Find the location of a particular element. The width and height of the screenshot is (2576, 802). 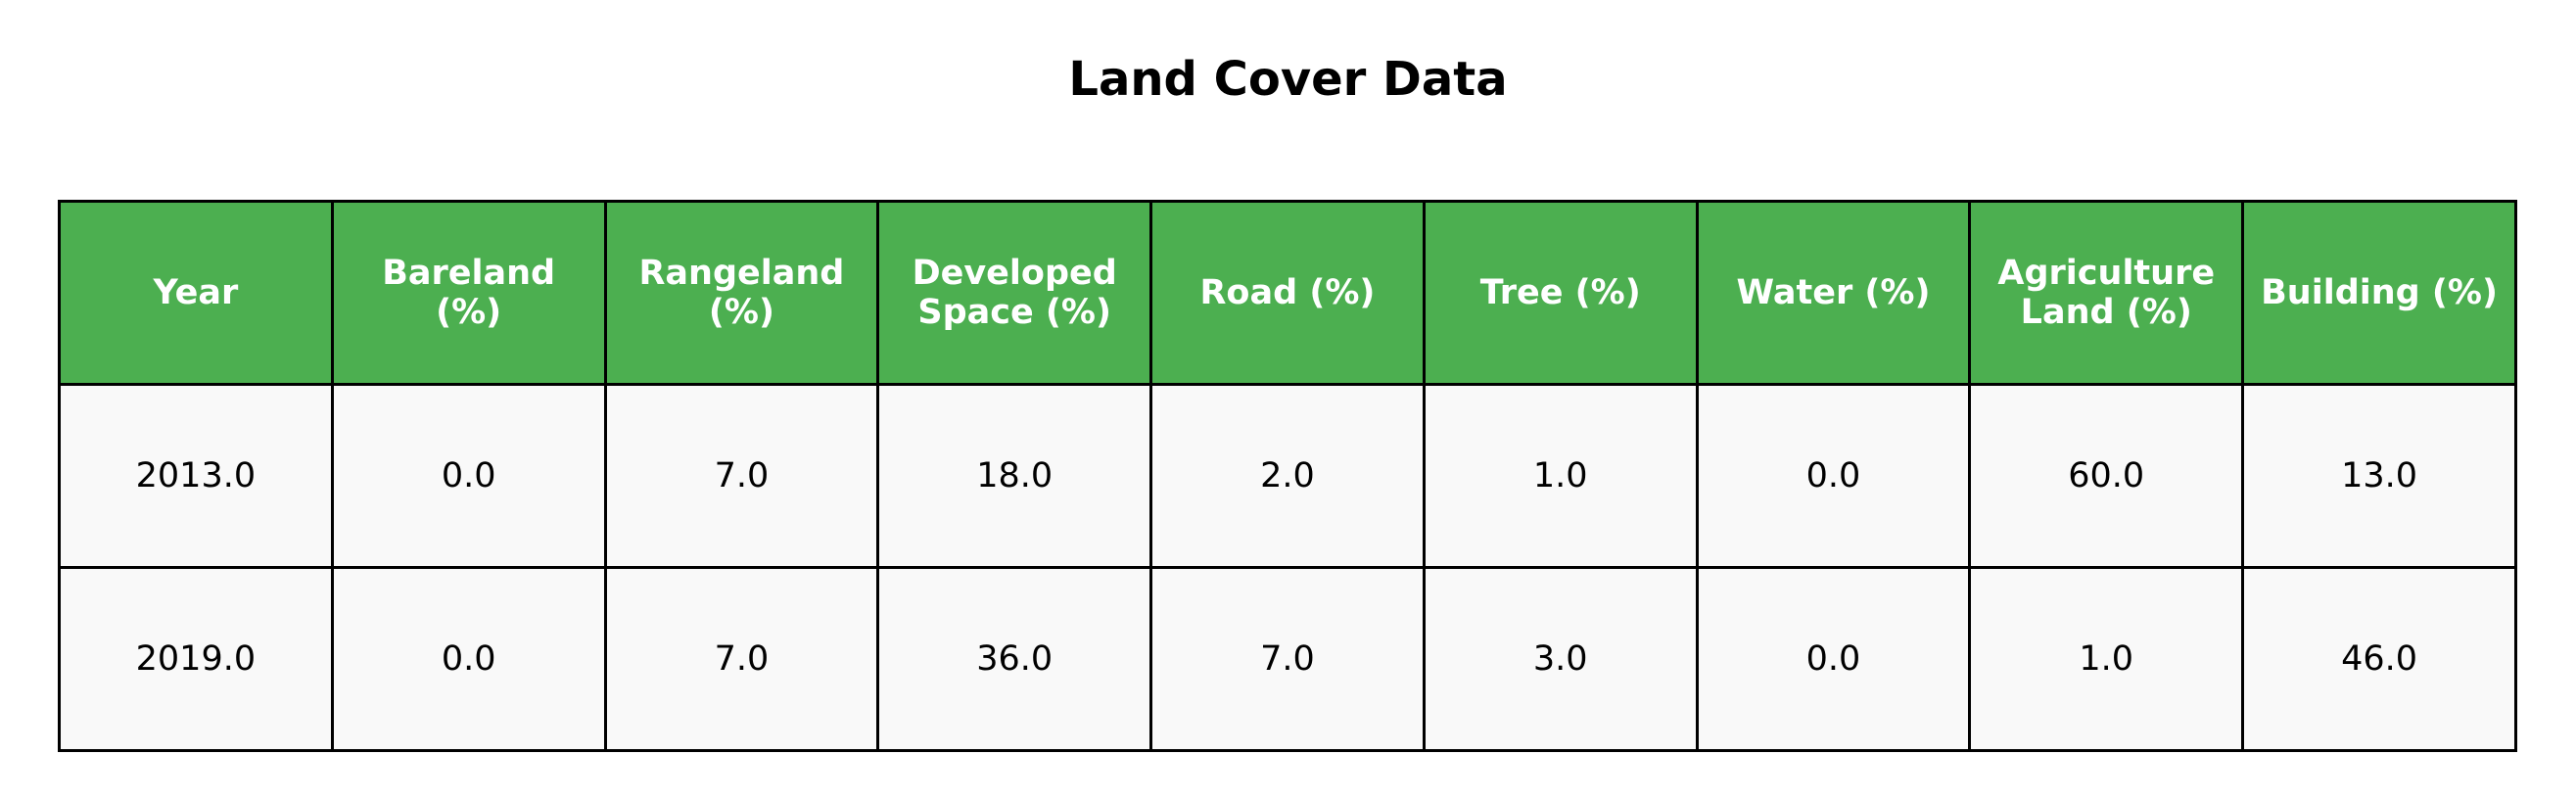

column-header-text: Road (%) is located at coordinates (1287, 293).